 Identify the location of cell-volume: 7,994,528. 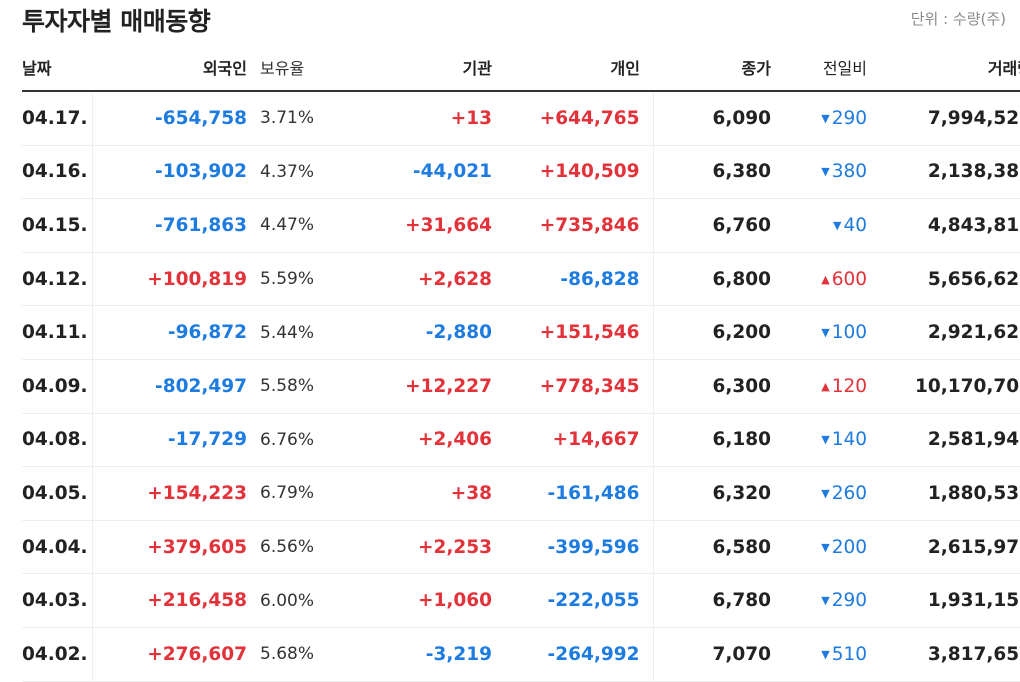
(943, 118).